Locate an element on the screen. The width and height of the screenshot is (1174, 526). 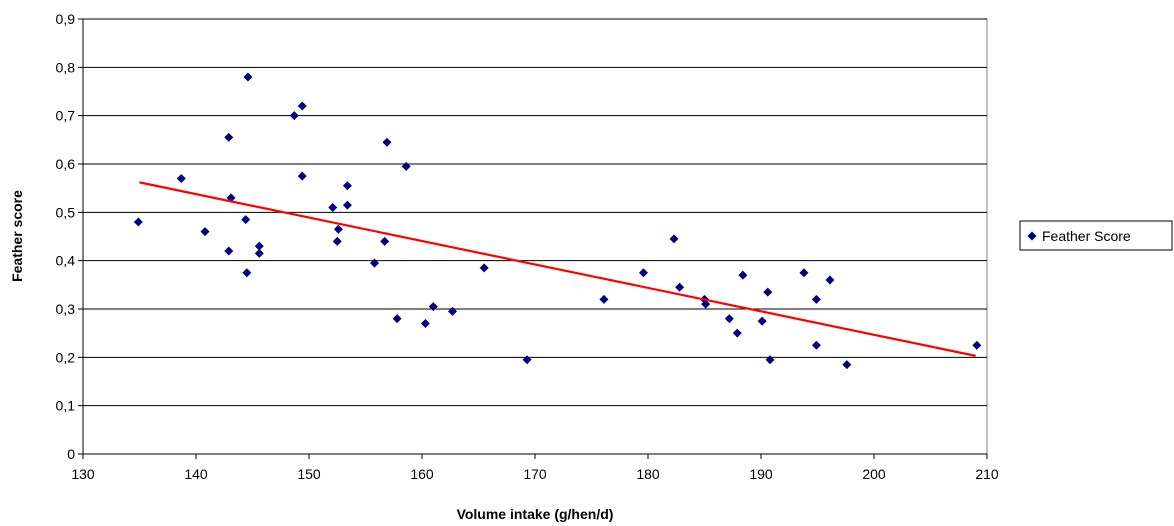
legend: Feather Score is located at coordinates (1096, 235).